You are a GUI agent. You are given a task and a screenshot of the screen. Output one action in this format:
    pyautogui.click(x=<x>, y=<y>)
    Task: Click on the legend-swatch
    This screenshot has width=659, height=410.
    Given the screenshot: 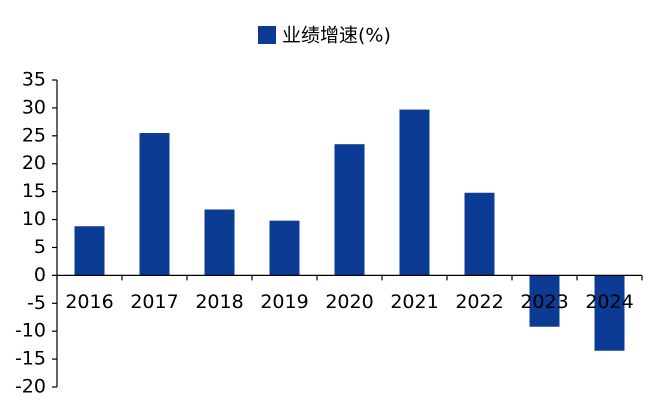 What is the action you would take?
    pyautogui.click(x=267, y=35)
    